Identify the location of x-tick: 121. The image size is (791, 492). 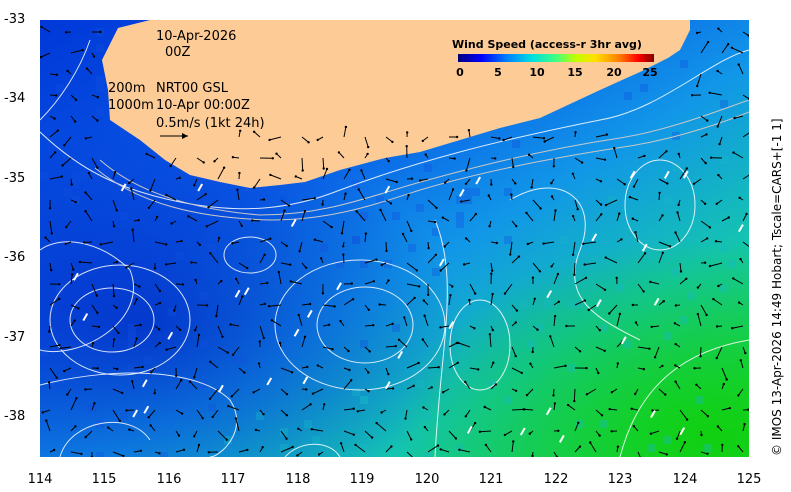
(491, 479).